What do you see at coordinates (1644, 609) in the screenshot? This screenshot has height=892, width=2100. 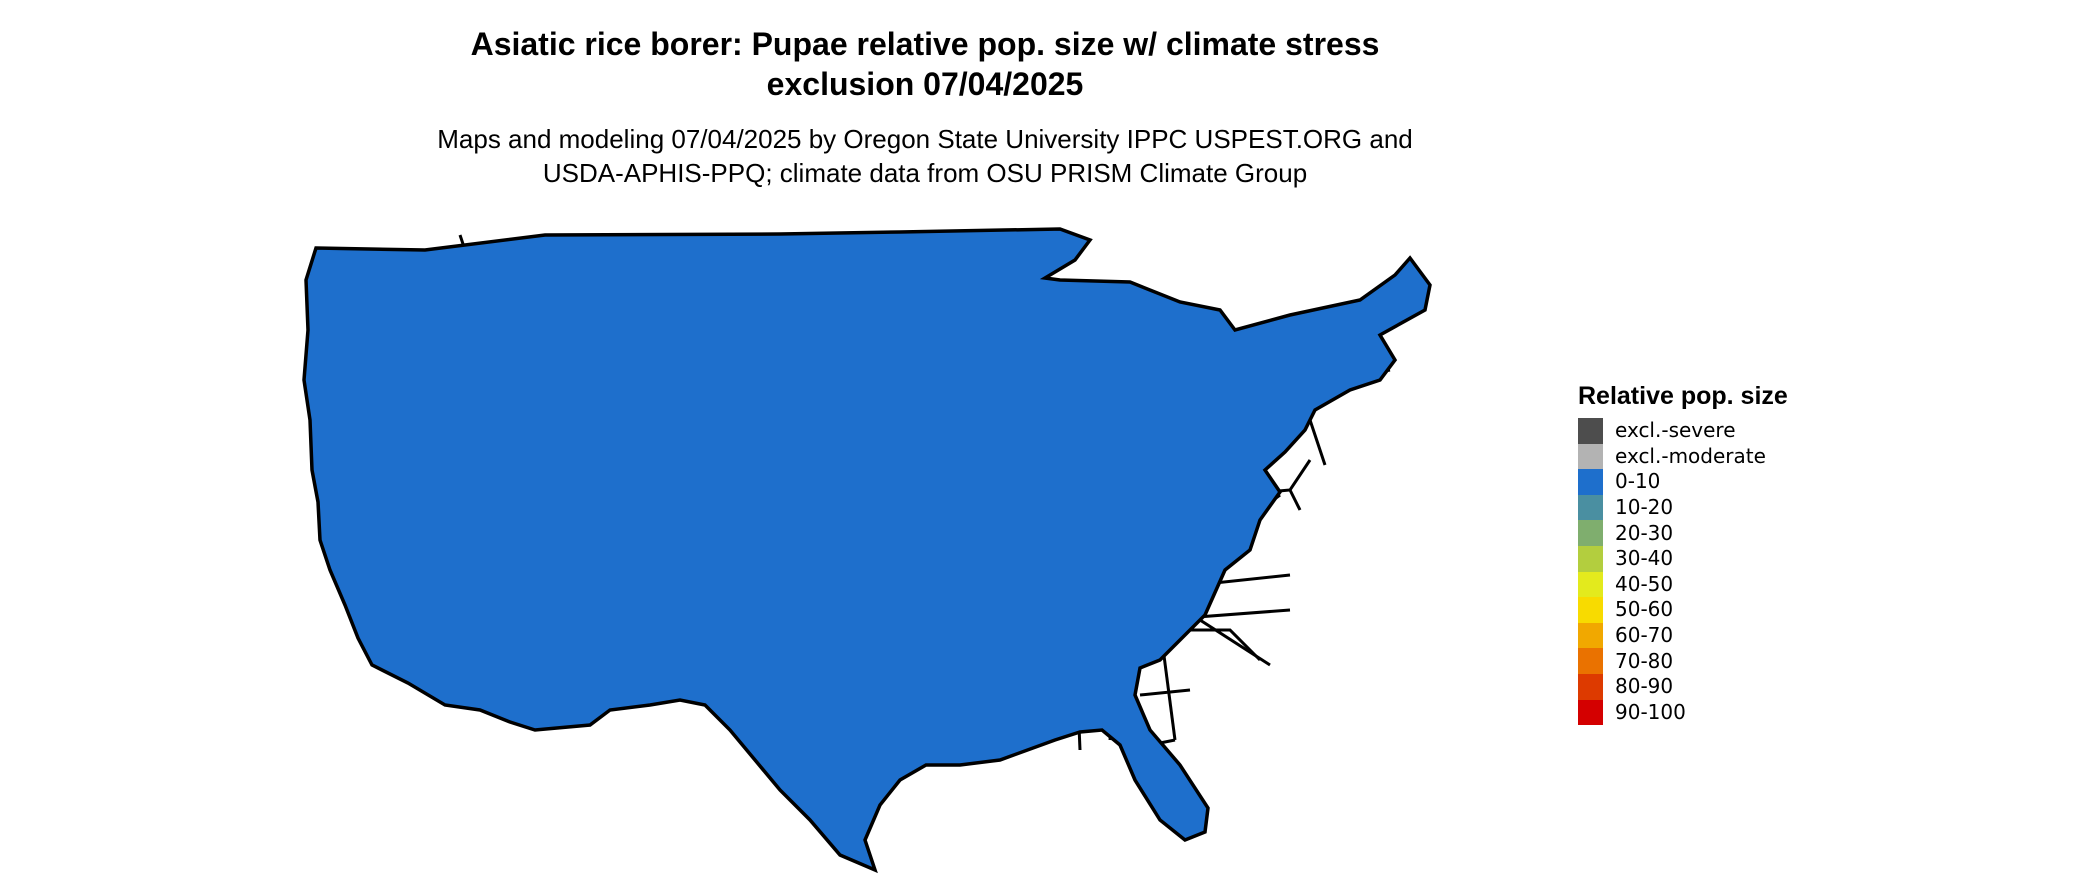 I see `legend-label: 50-60` at bounding box center [1644, 609].